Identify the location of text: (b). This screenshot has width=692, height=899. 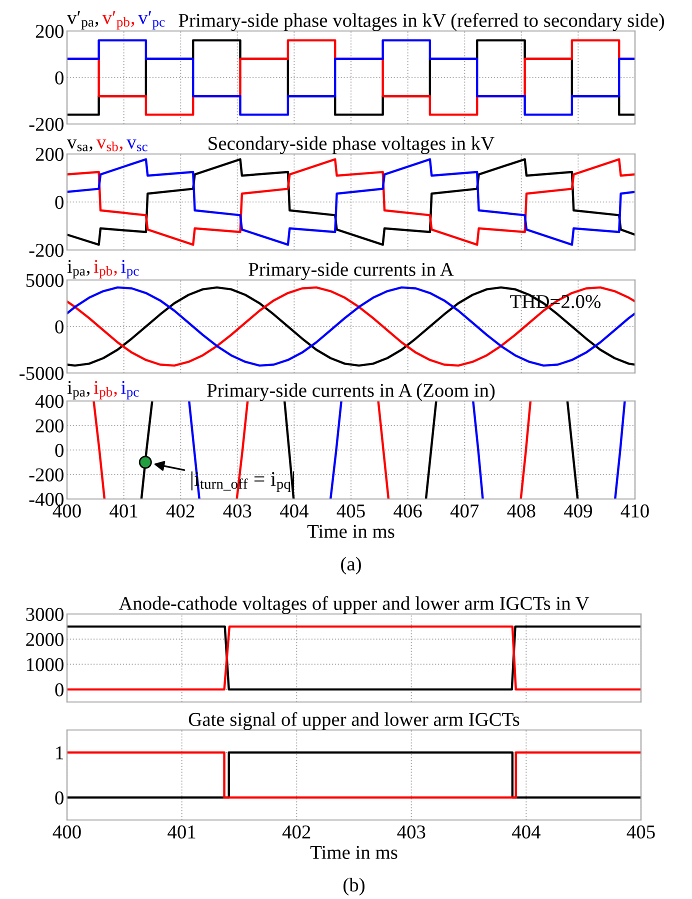
(354, 887).